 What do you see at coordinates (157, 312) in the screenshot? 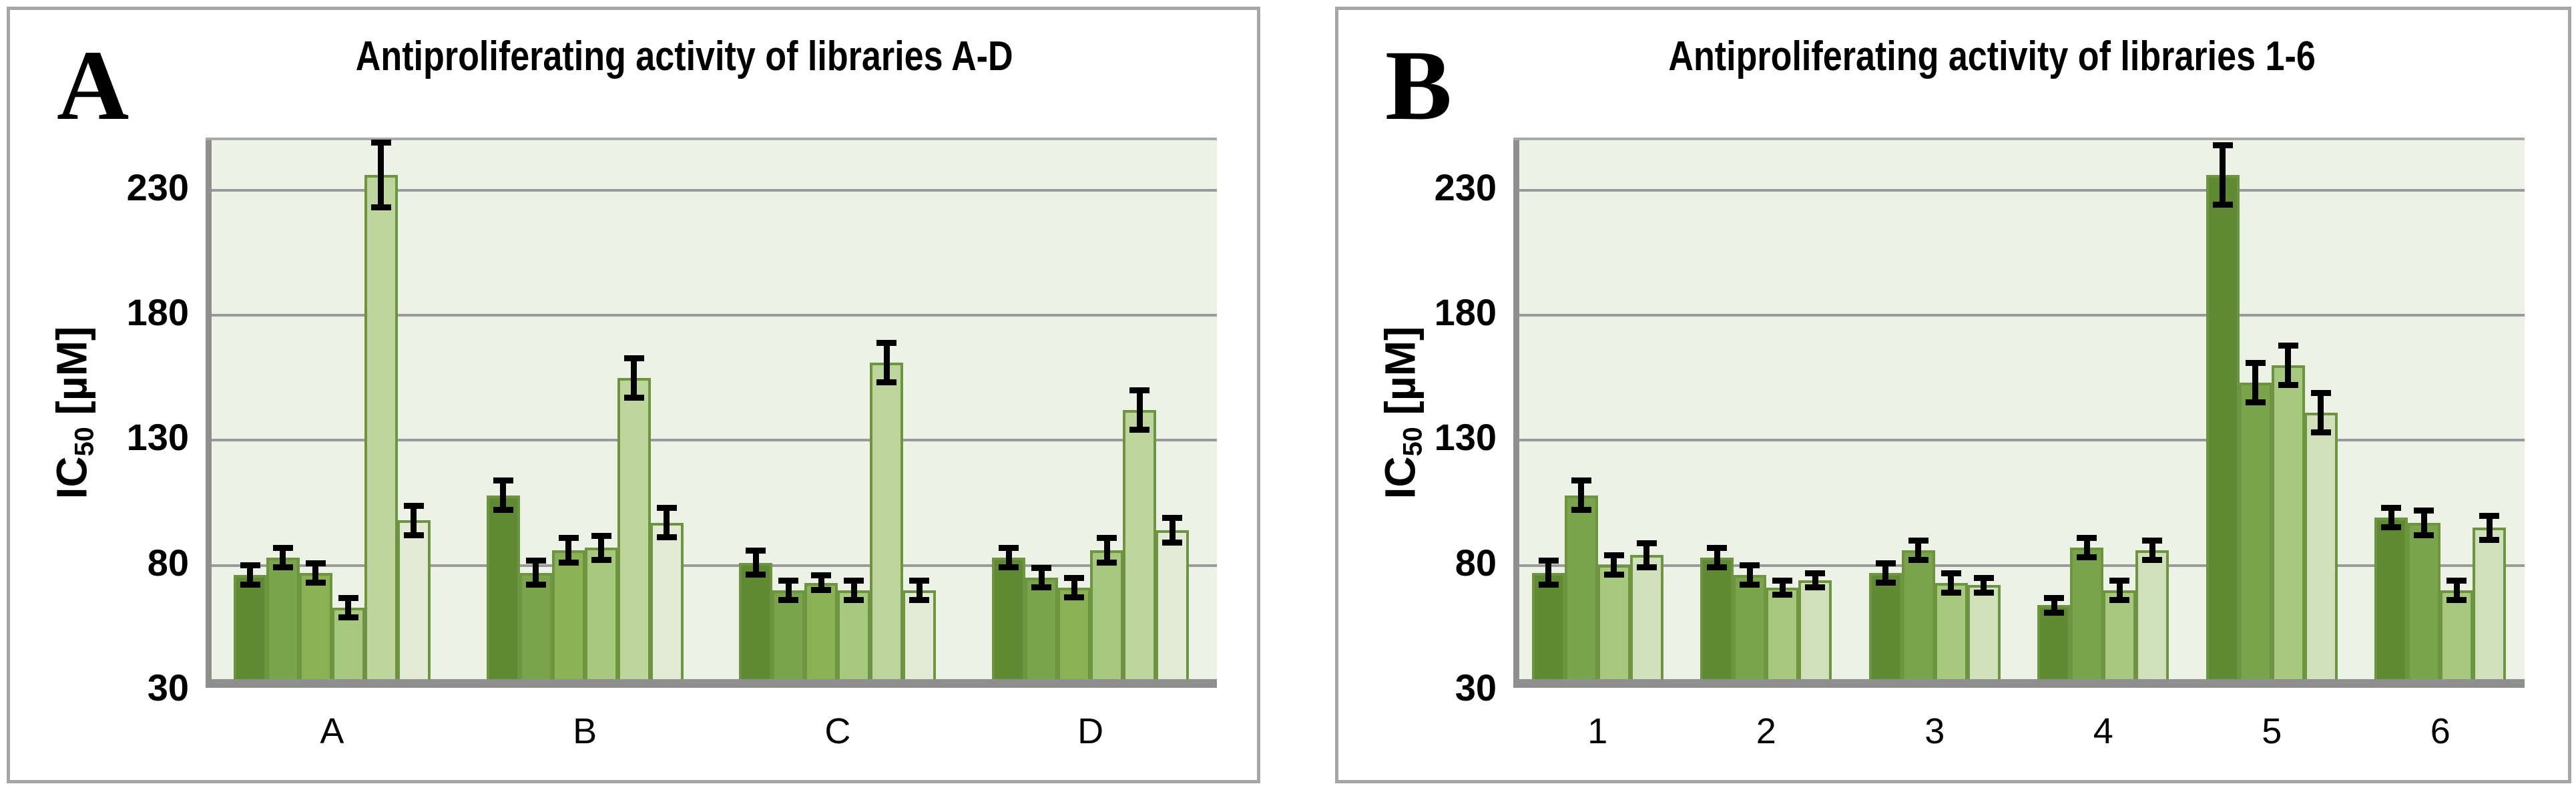
I see `y-tick-label: 180` at bounding box center [157, 312].